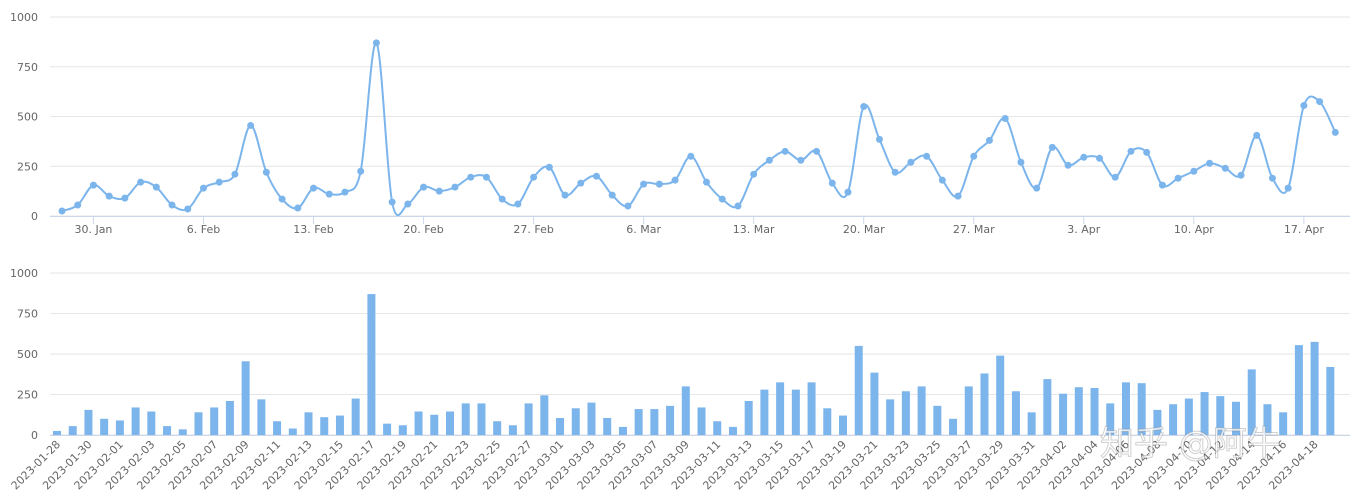 Image resolution: width=1351 pixels, height=503 pixels. I want to click on x-tick-label: 6. Mar, so click(643, 229).